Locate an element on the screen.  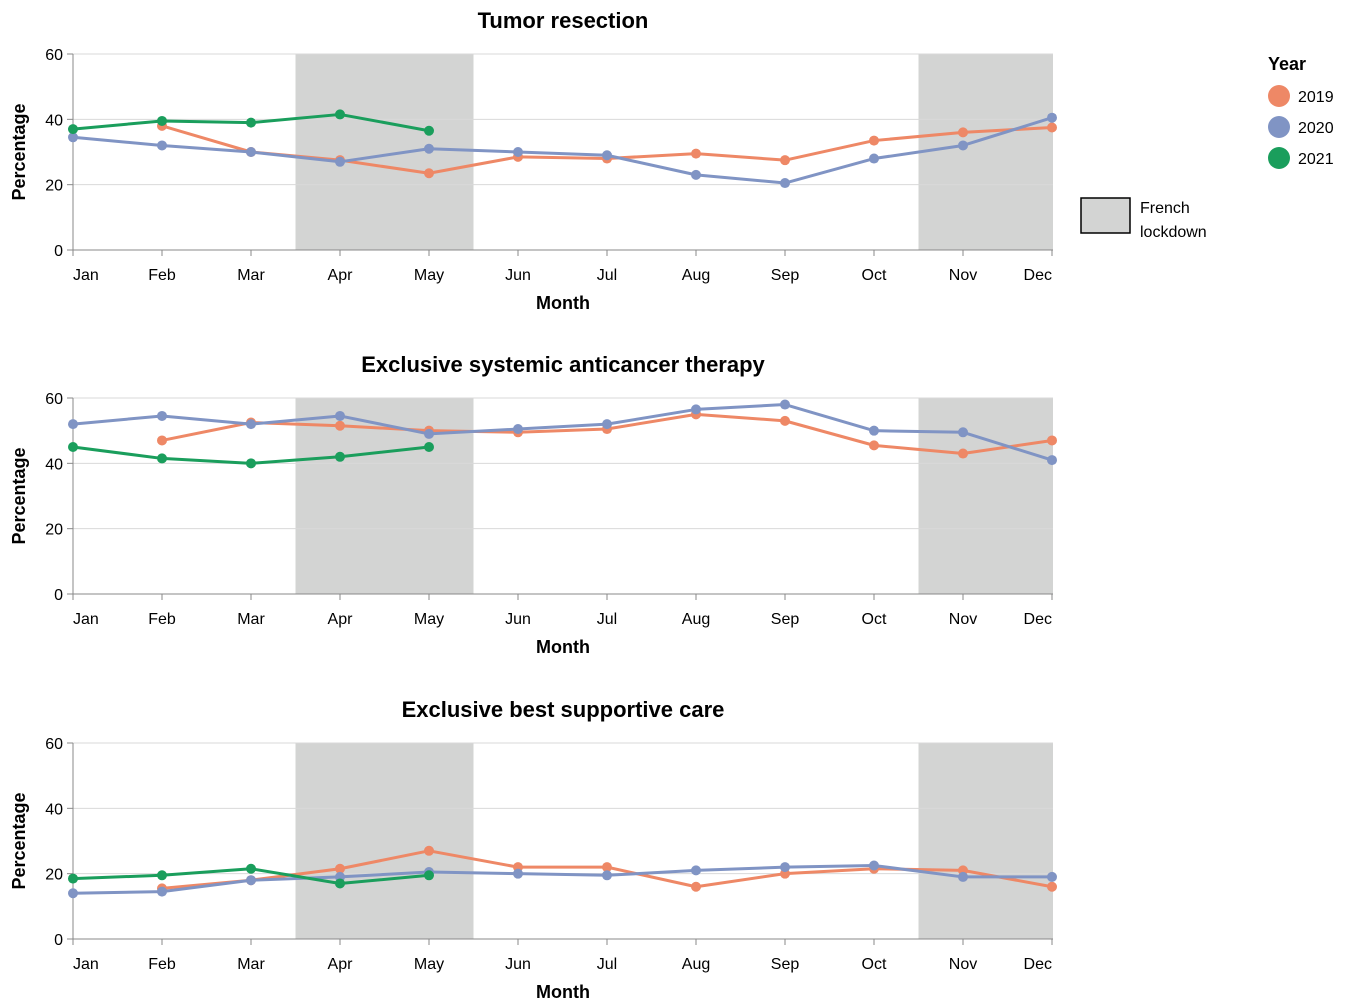
x-tick-label: Nov is located at coordinates (963, 619).